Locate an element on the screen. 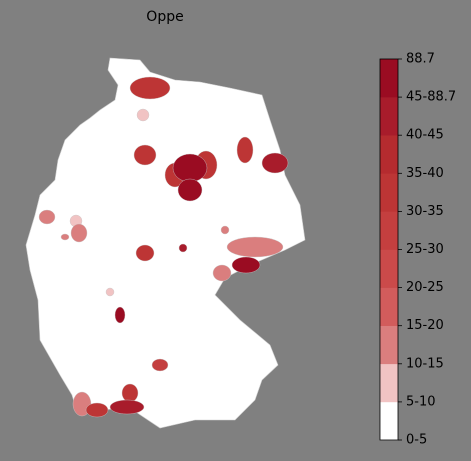 This screenshot has height=461, width=471. map-title: Oppe is located at coordinates (164, 17).